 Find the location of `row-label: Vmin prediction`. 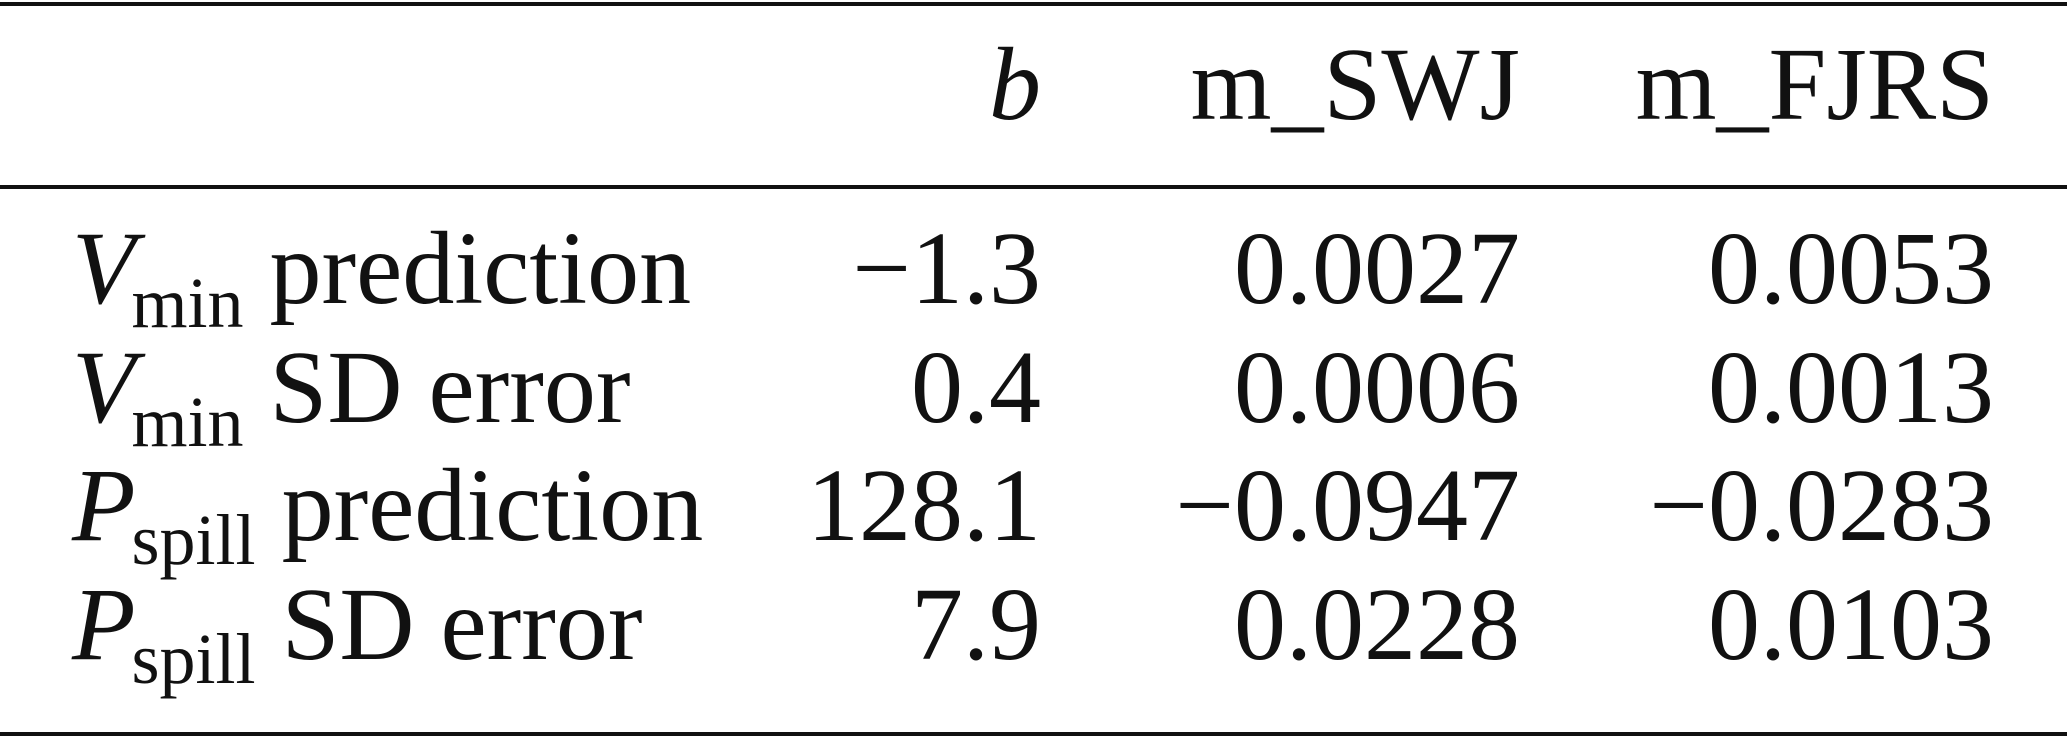

row-label: Vmin prediction is located at coordinates (381, 277).